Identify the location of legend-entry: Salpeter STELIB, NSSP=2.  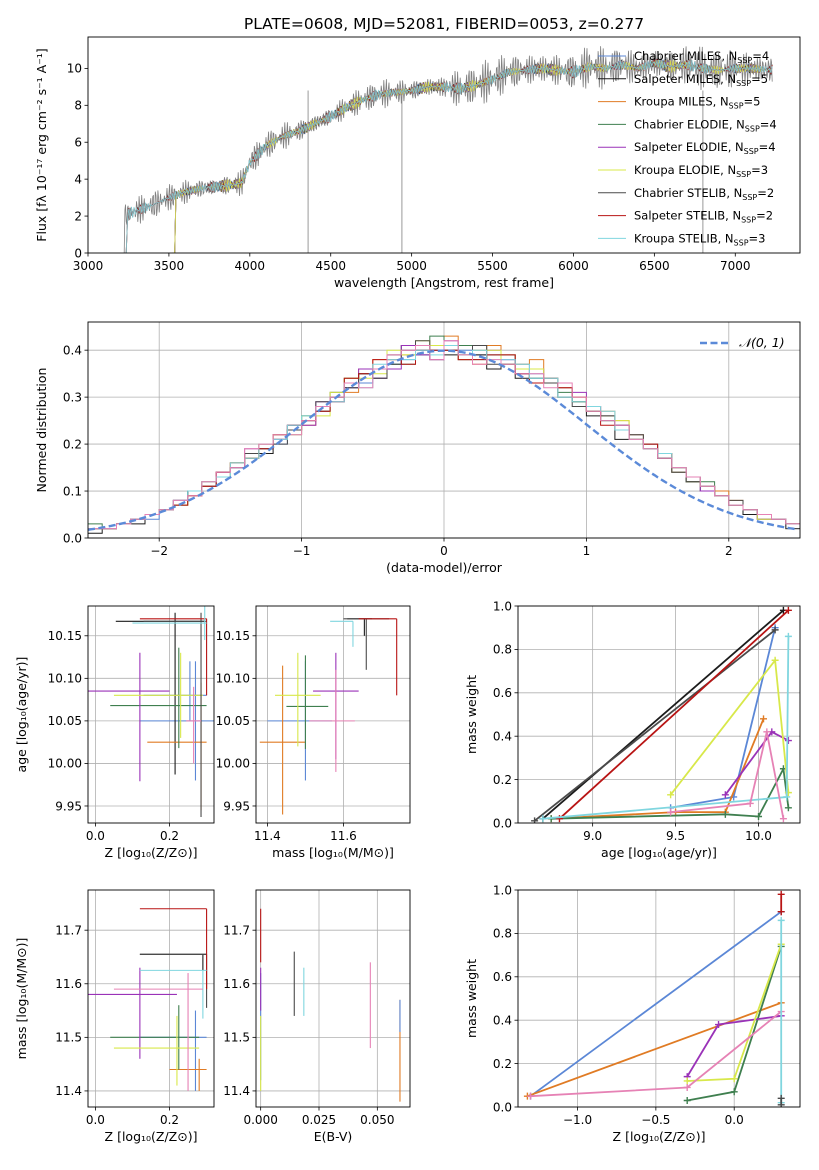
(703, 217).